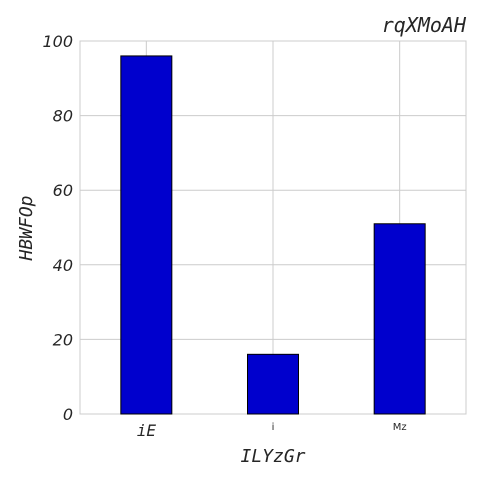  Describe the element at coordinates (57, 41) in the screenshot. I see `y-tick-label: 100` at that location.